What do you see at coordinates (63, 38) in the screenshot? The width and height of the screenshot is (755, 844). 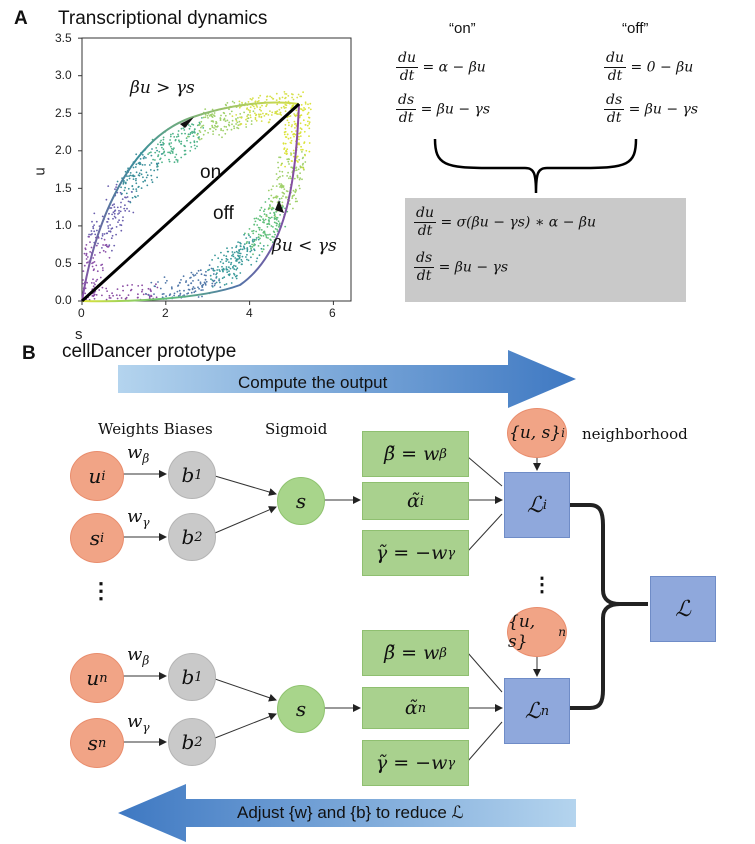 I see `y-tick-label: 3.5` at bounding box center [63, 38].